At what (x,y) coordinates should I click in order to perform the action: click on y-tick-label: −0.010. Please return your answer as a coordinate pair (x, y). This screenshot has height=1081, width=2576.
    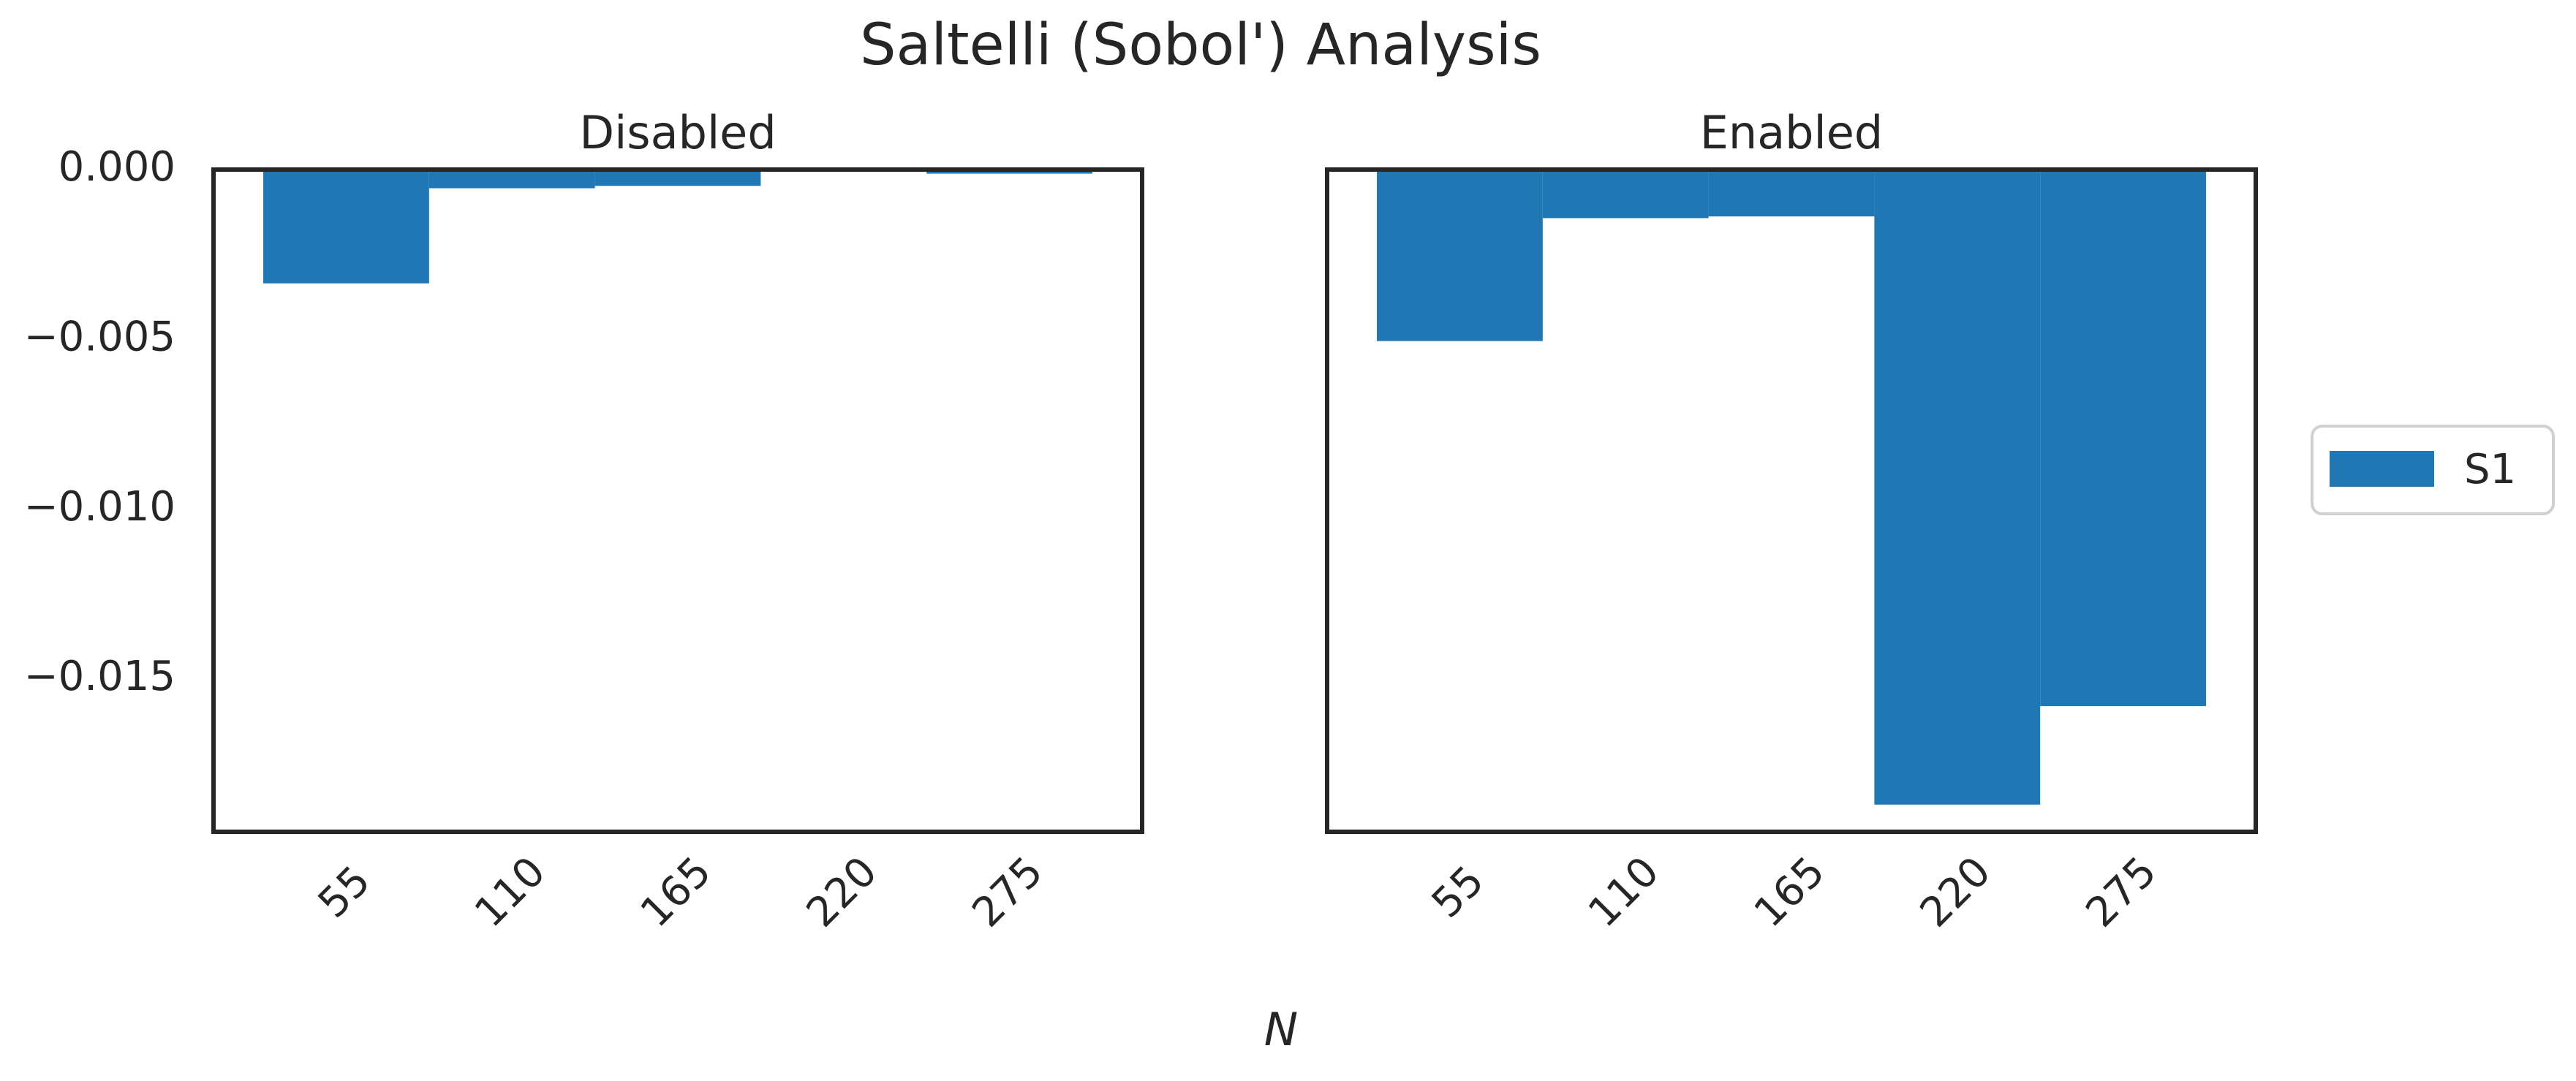
    Looking at the image, I should click on (99, 507).